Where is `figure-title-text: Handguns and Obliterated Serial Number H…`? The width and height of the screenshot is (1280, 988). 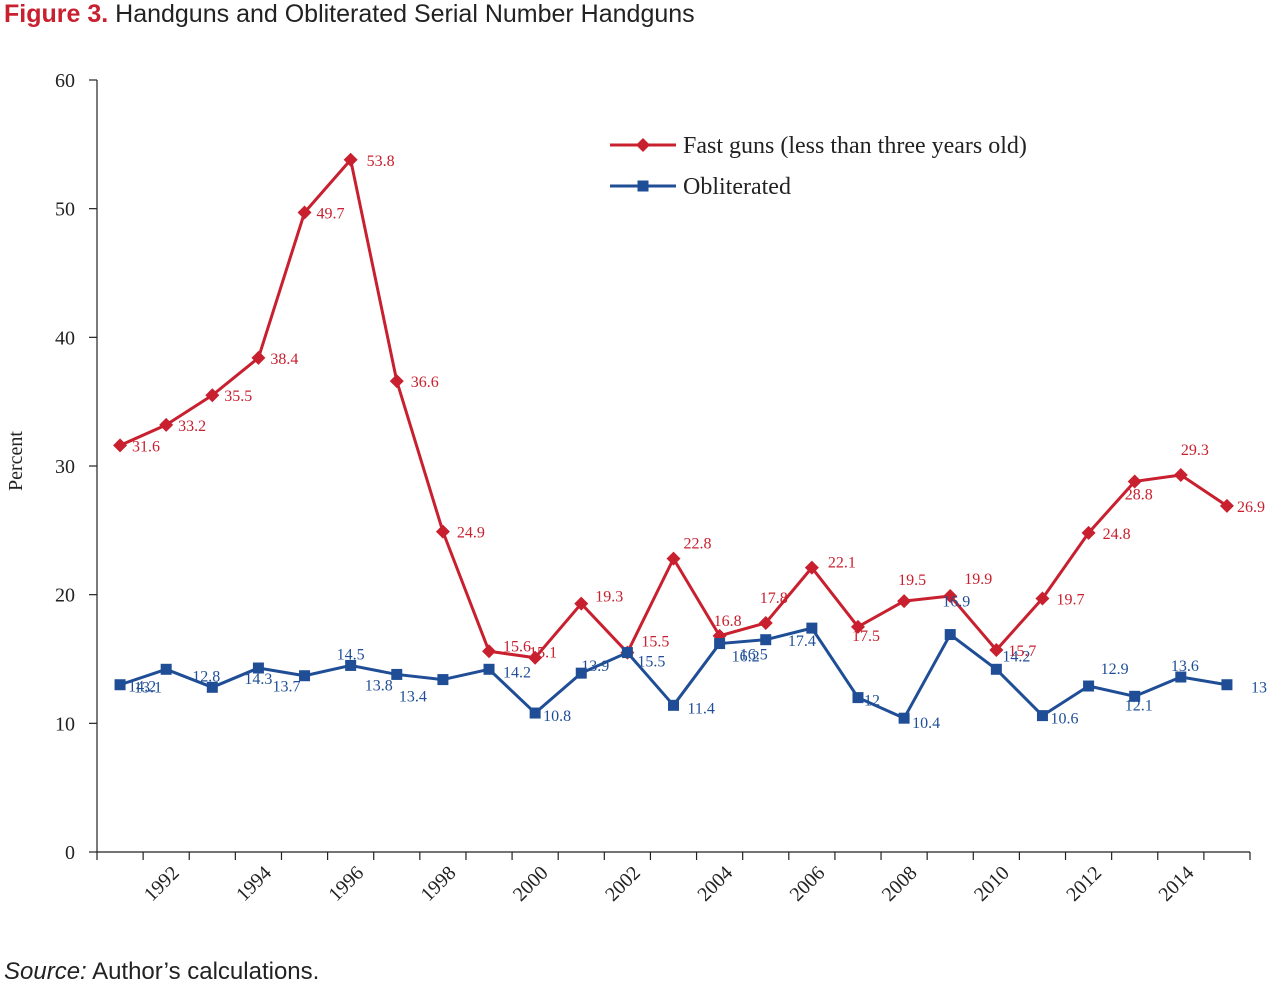 figure-title-text: Handguns and Obliterated Serial Number H… is located at coordinates (405, 14).